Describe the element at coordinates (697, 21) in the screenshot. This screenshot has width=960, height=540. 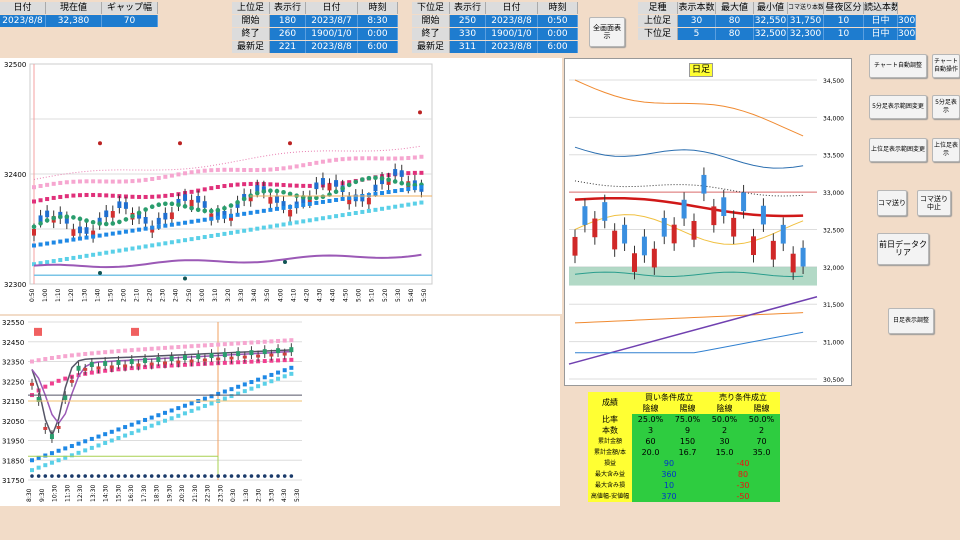
I see `settings-cell-0-0: 30` at that location.